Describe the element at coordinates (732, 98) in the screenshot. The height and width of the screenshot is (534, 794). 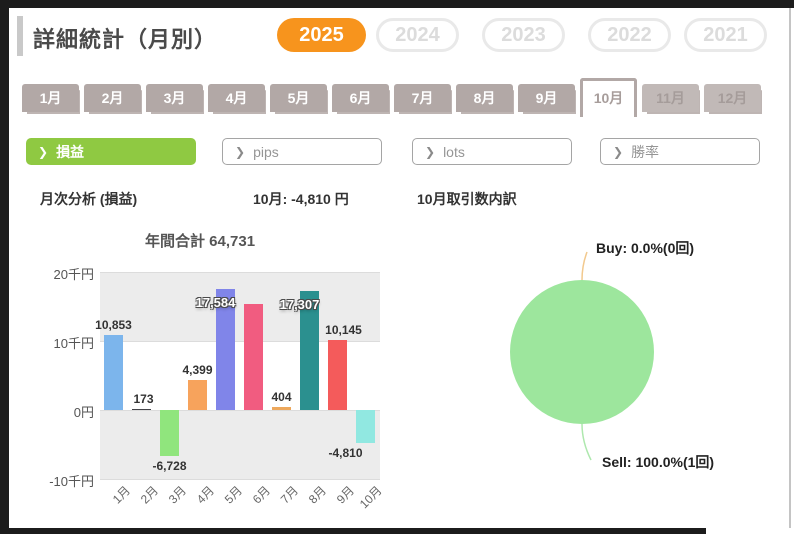
I see `month-tab-12月: 12月` at that location.